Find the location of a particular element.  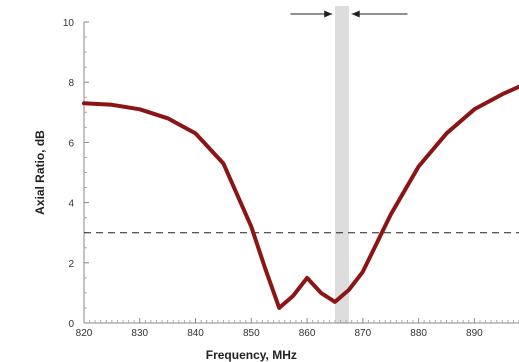

x-tick-label: 850 is located at coordinates (251, 333).